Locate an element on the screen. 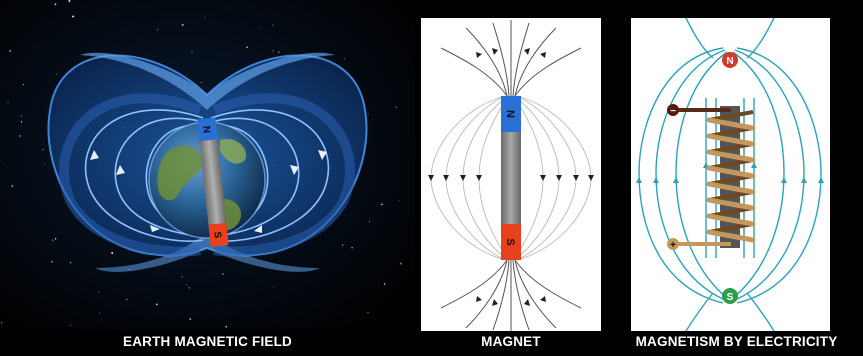  coil-back is located at coordinates (731, 172).